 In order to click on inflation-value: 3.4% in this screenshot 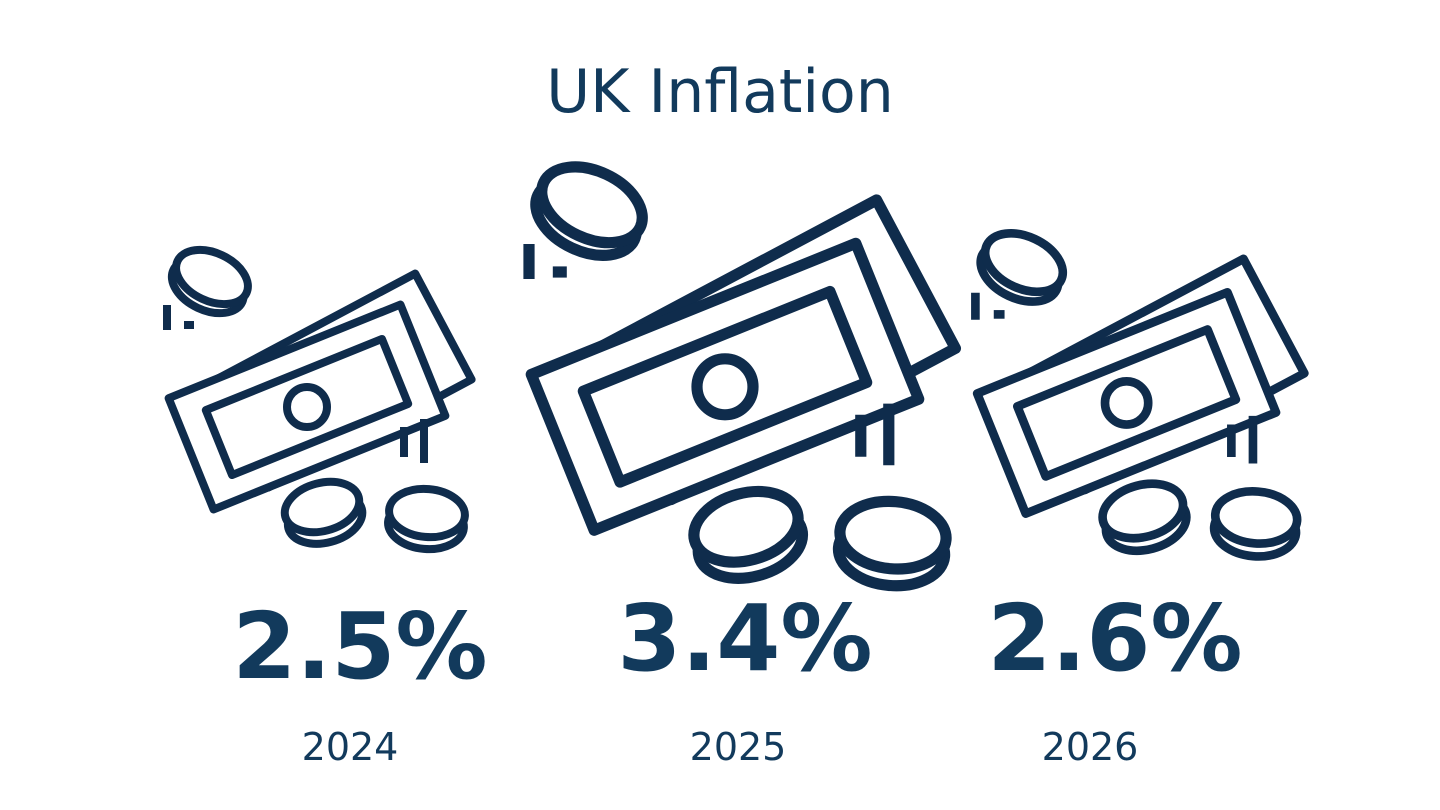, I will do `click(744, 638)`.